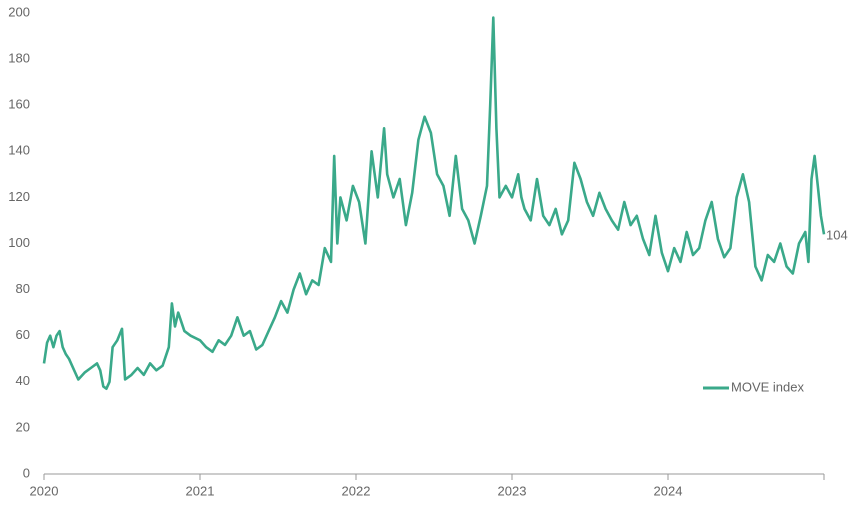 This screenshot has height=514, width=852. I want to click on x-tick-label: 2021, so click(200, 490).